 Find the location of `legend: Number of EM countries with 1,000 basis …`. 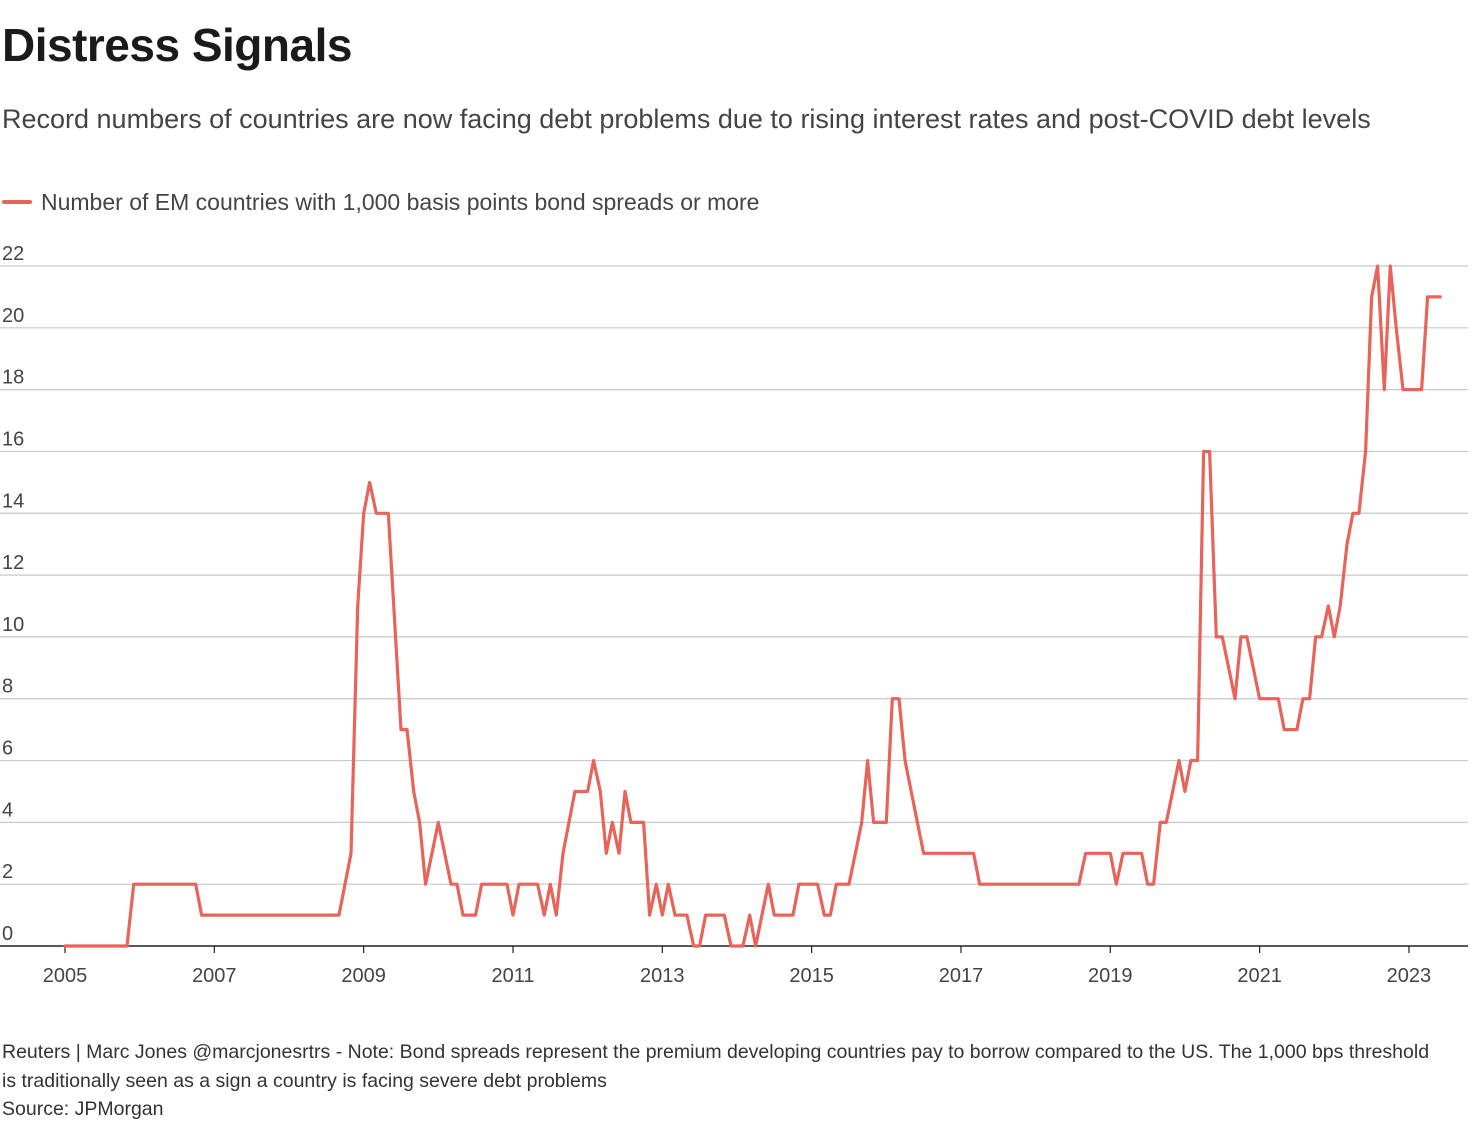

legend: Number of EM countries with 1,000 basis … is located at coordinates (380, 202).